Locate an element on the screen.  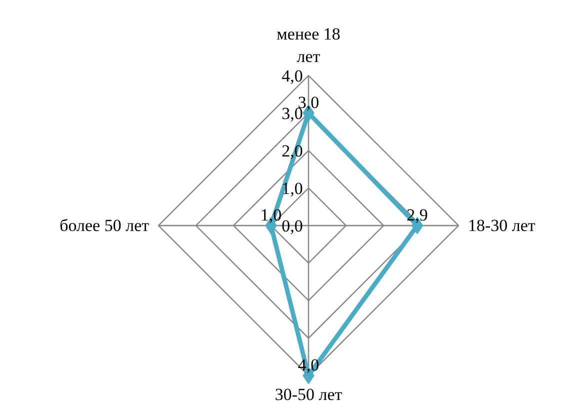
spoke-label: менее 18 лет is located at coordinates (308, 45).